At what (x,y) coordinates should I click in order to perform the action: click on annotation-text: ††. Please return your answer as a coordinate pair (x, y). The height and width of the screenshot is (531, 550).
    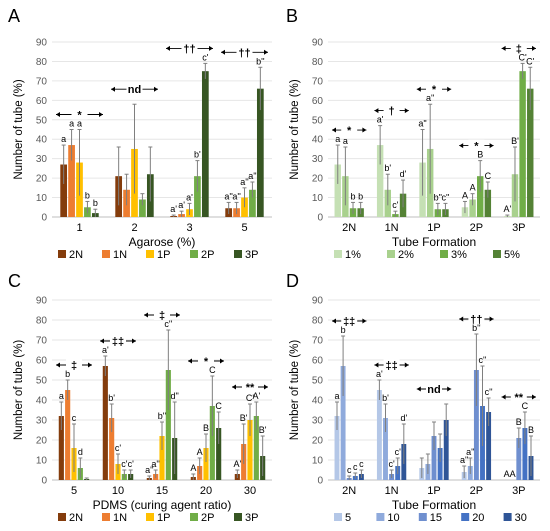
    Looking at the image, I should click on (244, 53).